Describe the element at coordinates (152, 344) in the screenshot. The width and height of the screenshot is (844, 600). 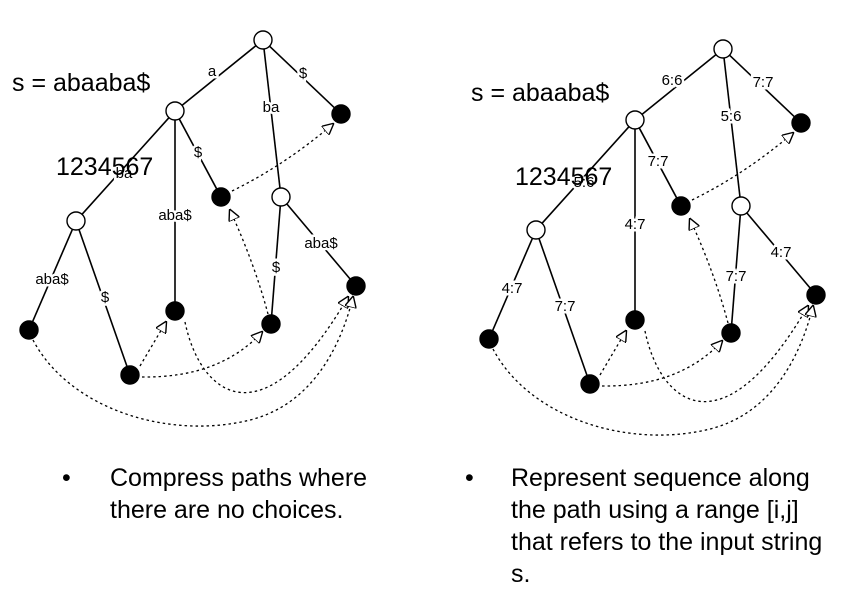
I see `left-suffix-link-l2-to-l3` at that location.